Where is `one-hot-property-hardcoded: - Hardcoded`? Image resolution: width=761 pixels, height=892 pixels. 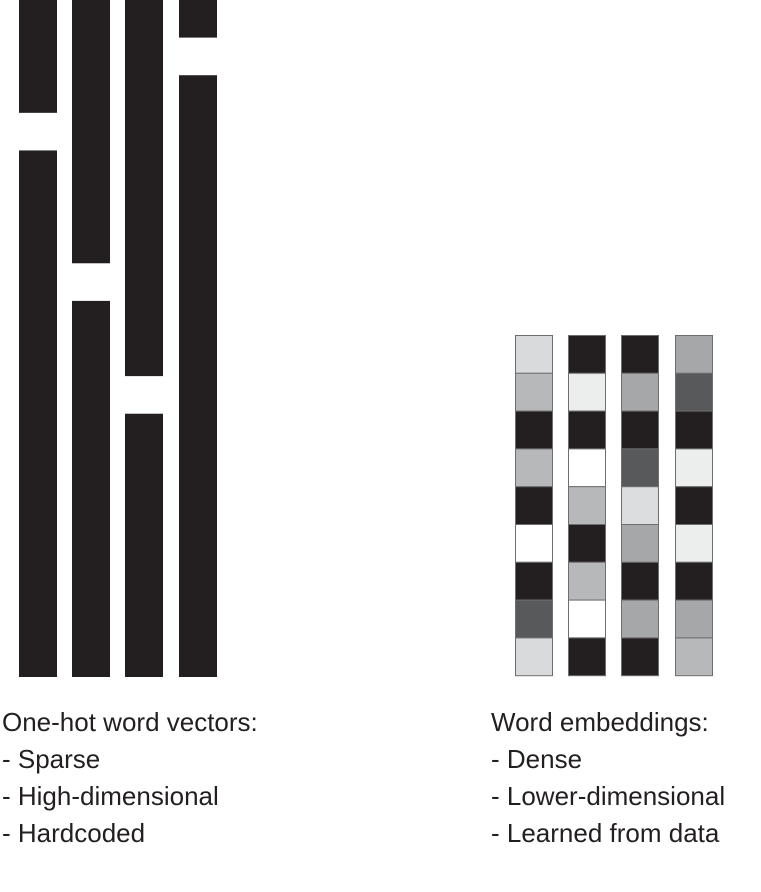
one-hot-property-hardcoded: - Hardcoded is located at coordinates (74, 833).